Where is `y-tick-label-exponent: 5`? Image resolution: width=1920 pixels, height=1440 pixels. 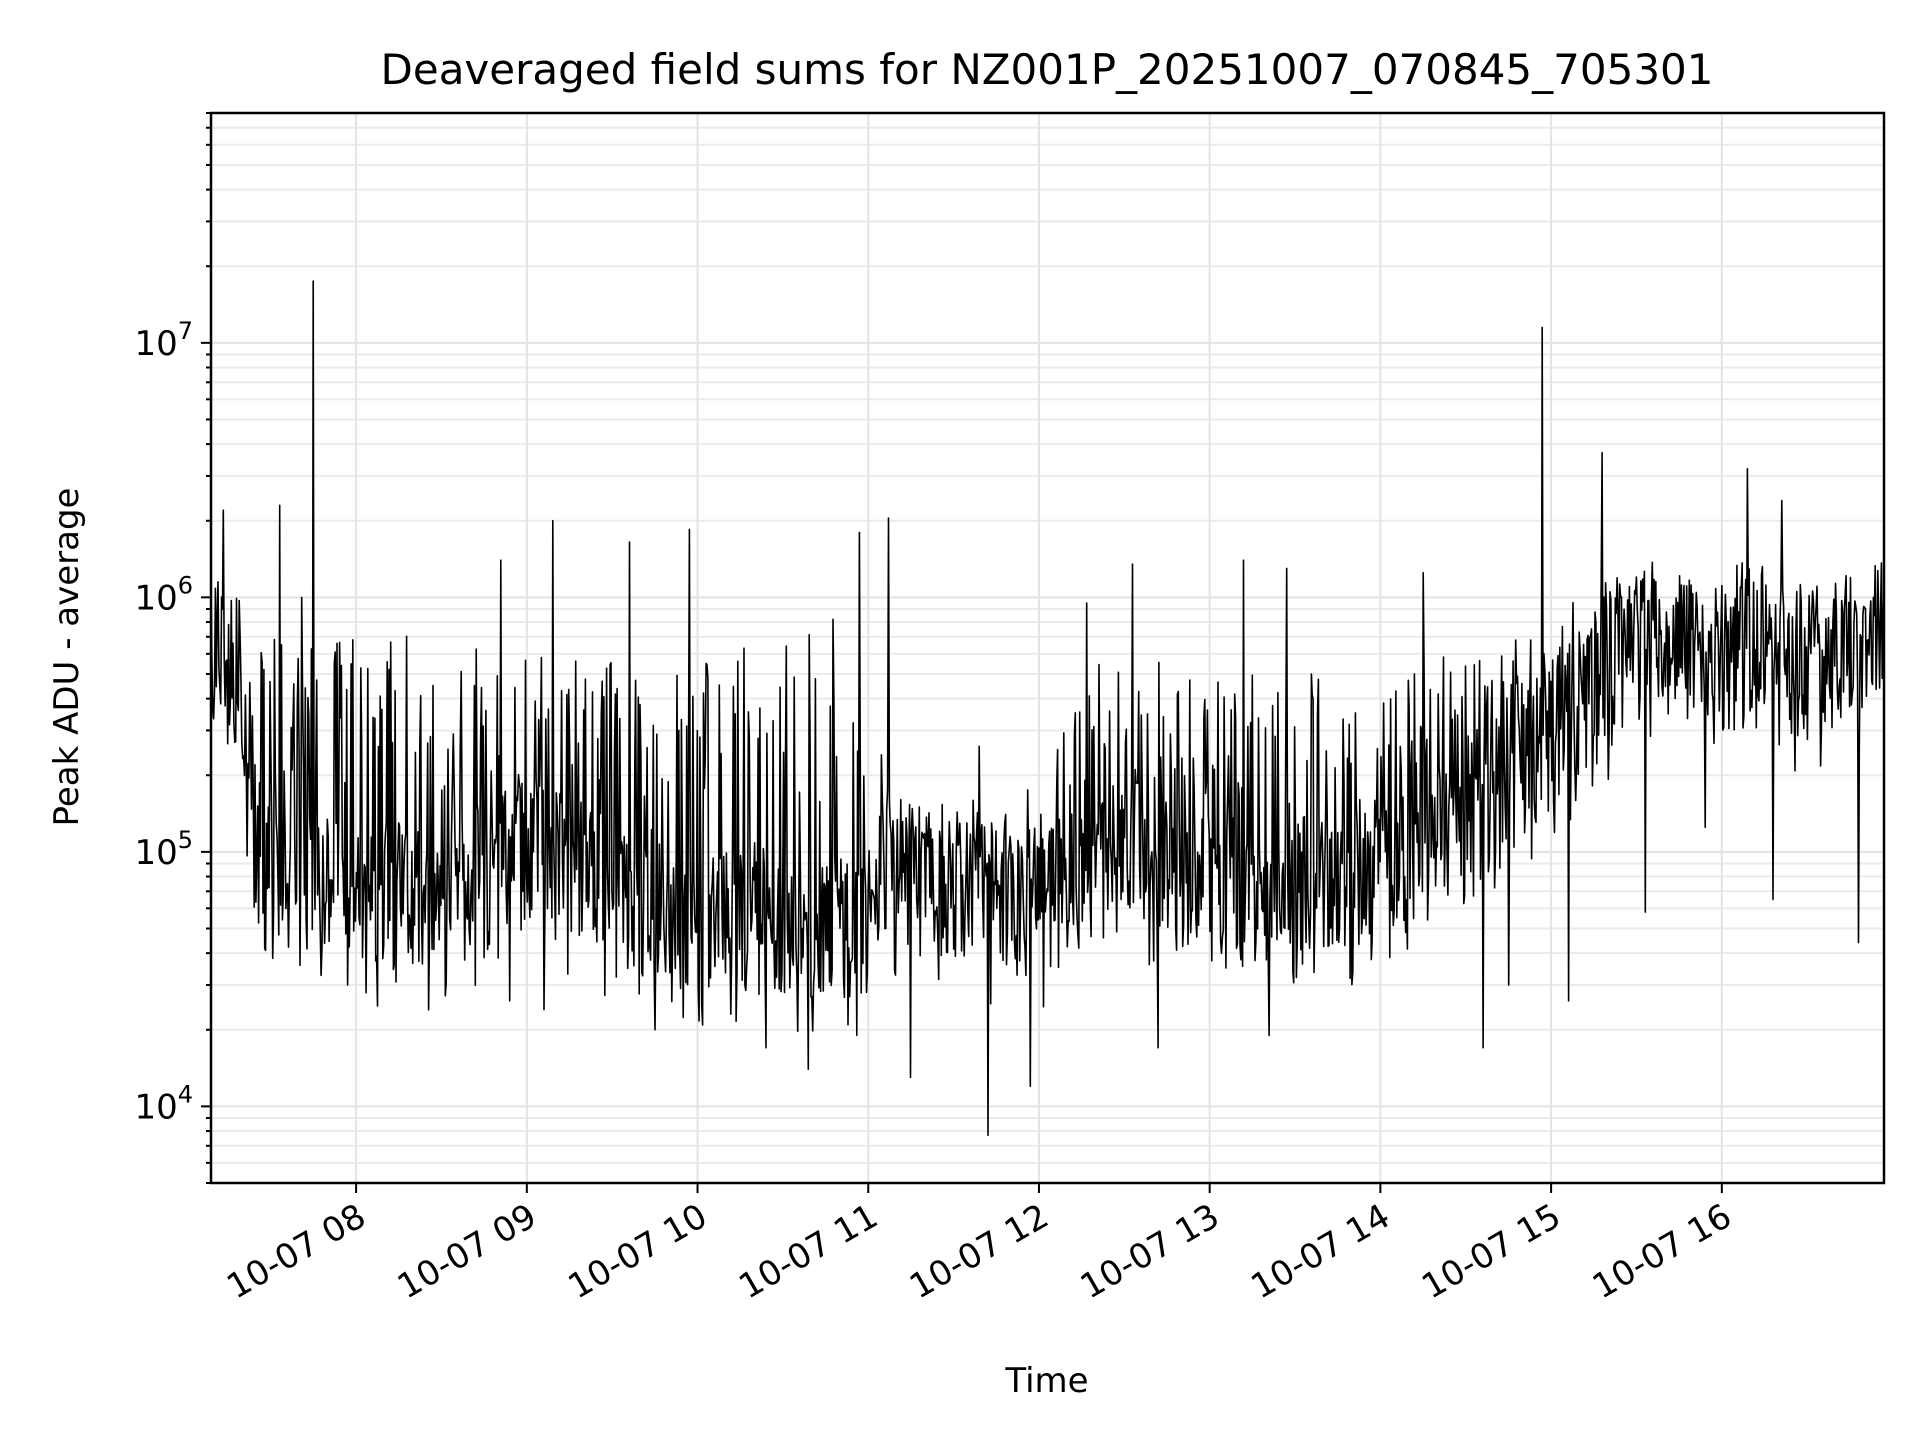 y-tick-label-exponent: 5 is located at coordinates (185, 840).